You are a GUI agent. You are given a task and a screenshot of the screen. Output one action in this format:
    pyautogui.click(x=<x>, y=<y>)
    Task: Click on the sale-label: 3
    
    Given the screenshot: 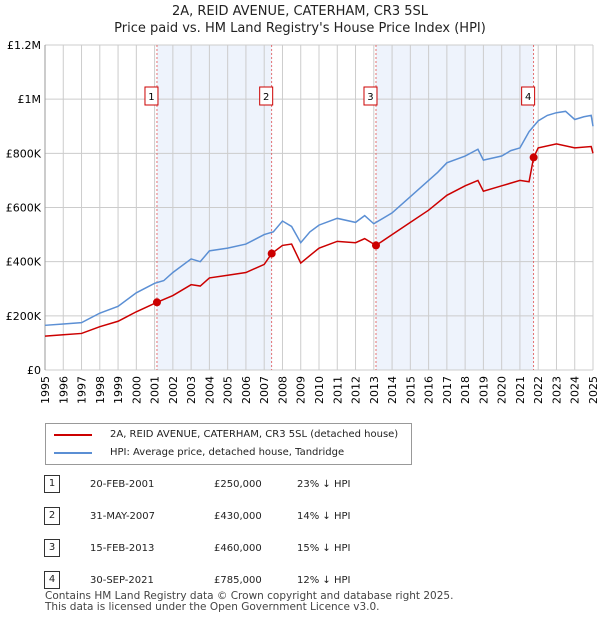 What is the action you would take?
    pyautogui.click(x=370, y=97)
    